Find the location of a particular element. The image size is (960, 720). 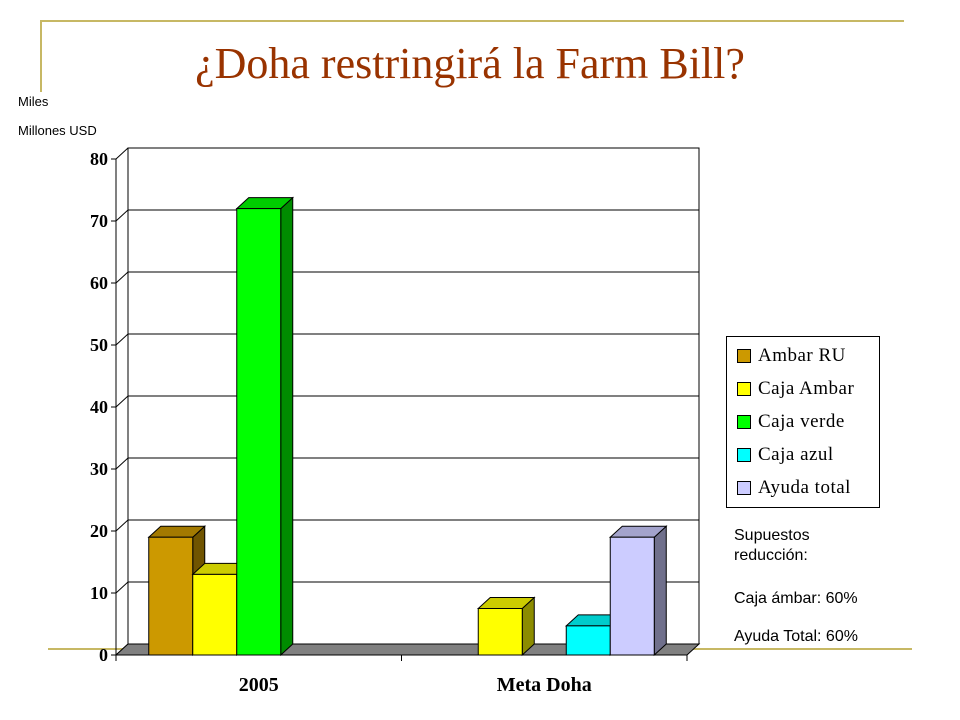

y-tick-label: 40 is located at coordinates (99, 407).